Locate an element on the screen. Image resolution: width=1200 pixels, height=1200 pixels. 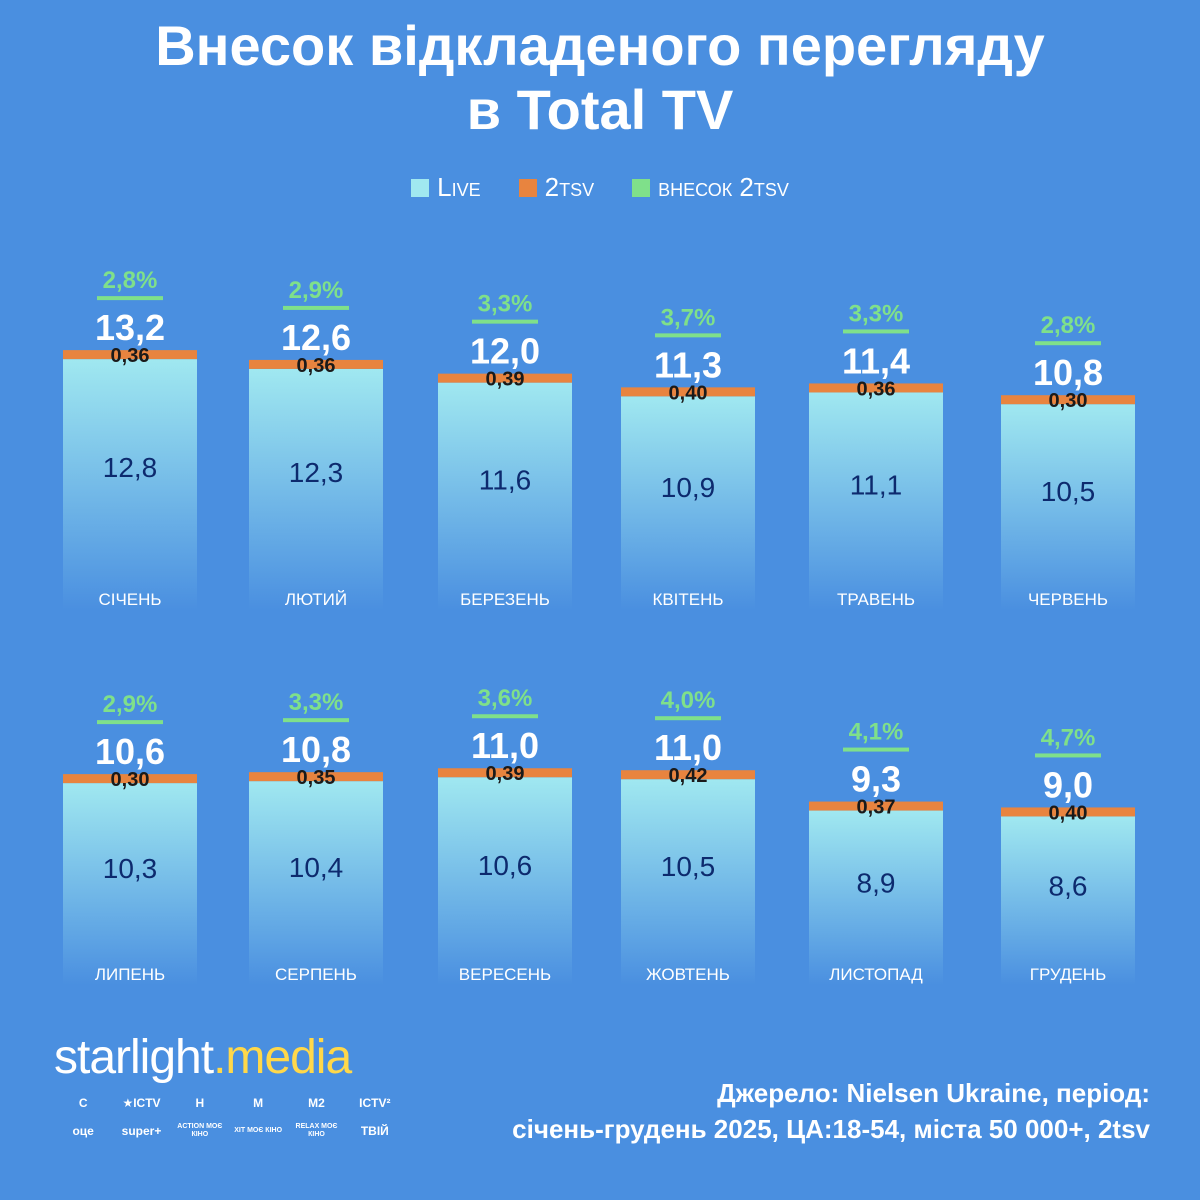
label-share: 4,1% is located at coordinates (876, 732).